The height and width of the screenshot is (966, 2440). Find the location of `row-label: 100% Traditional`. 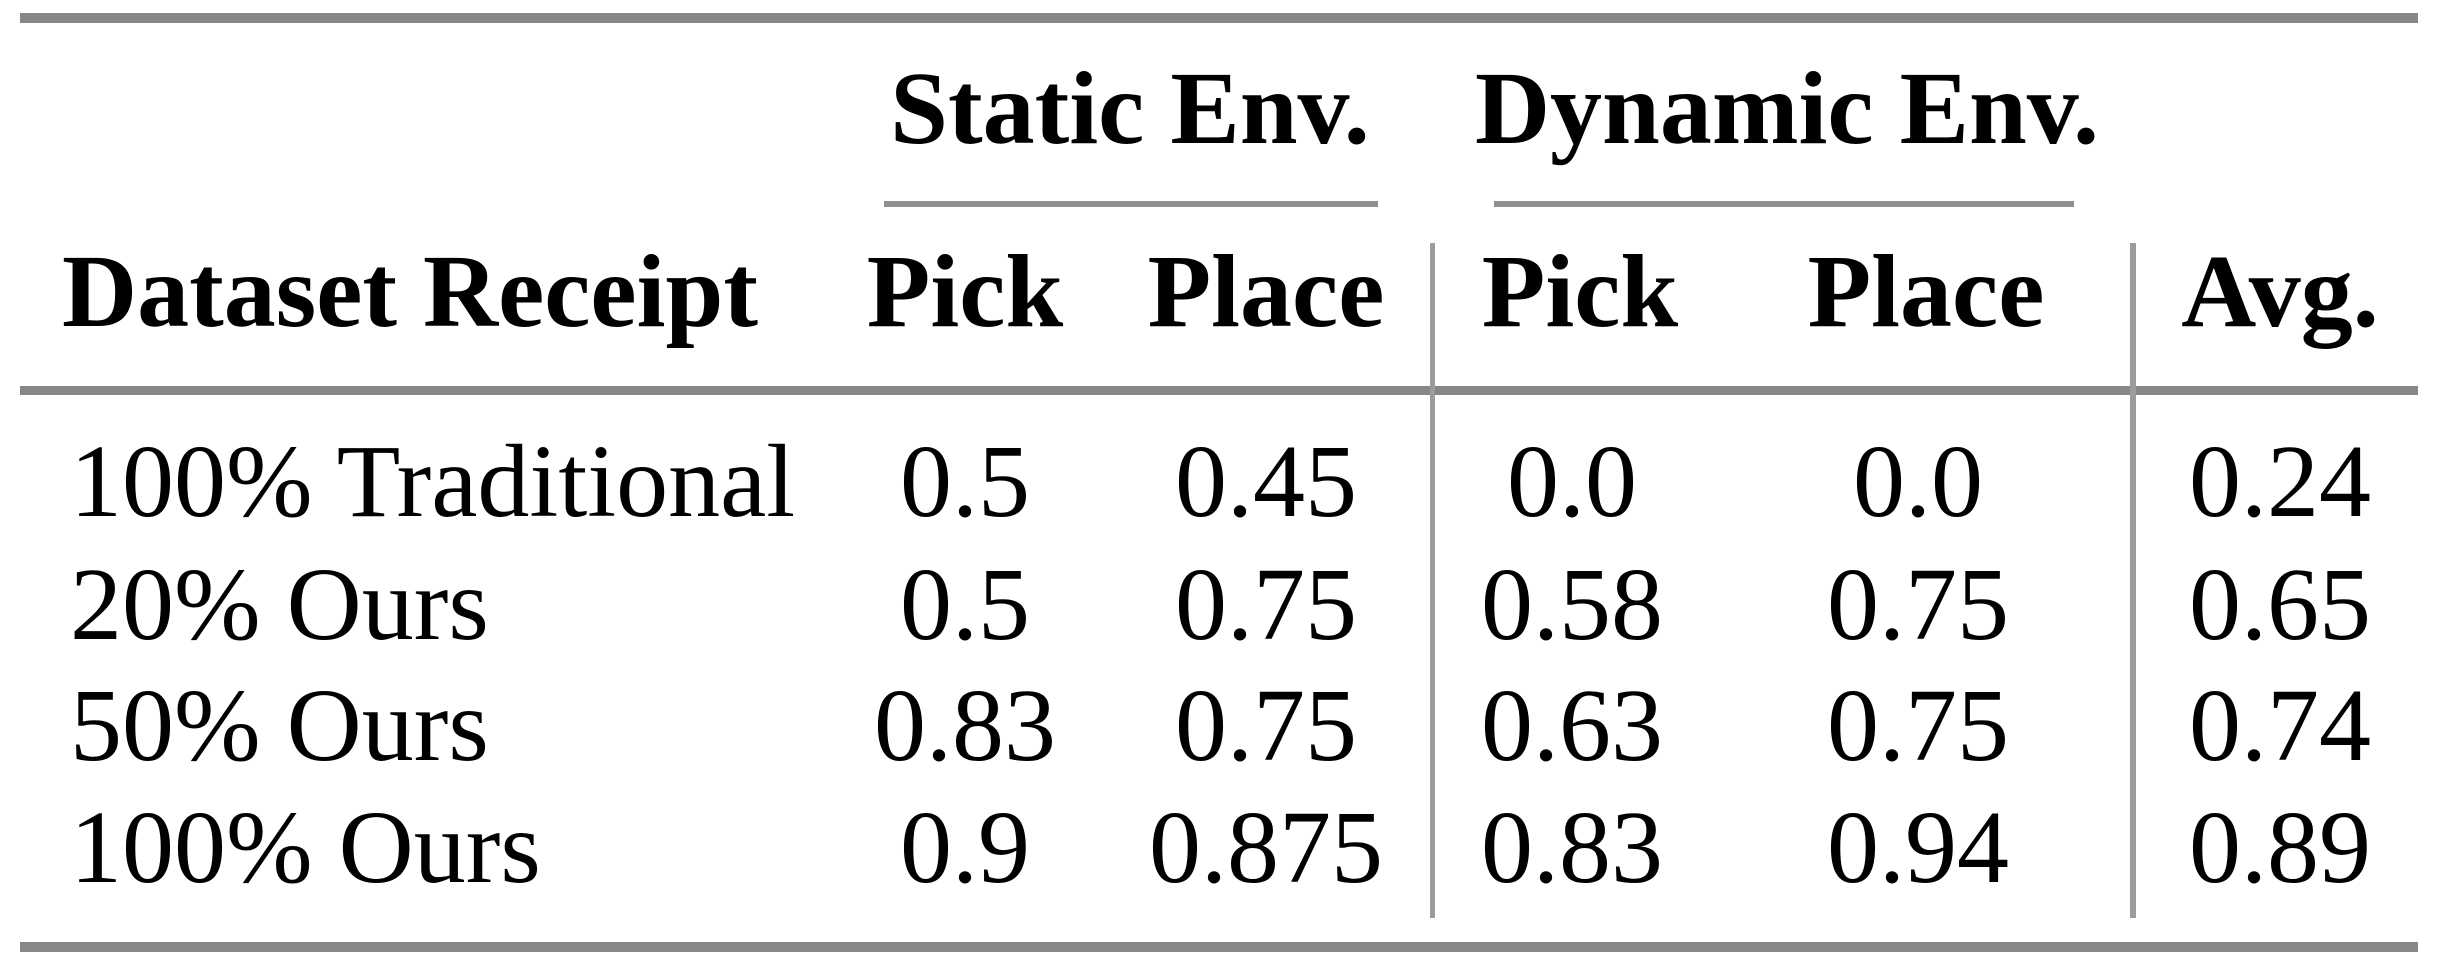

row-label: 100% Traditional is located at coordinates (433, 481).